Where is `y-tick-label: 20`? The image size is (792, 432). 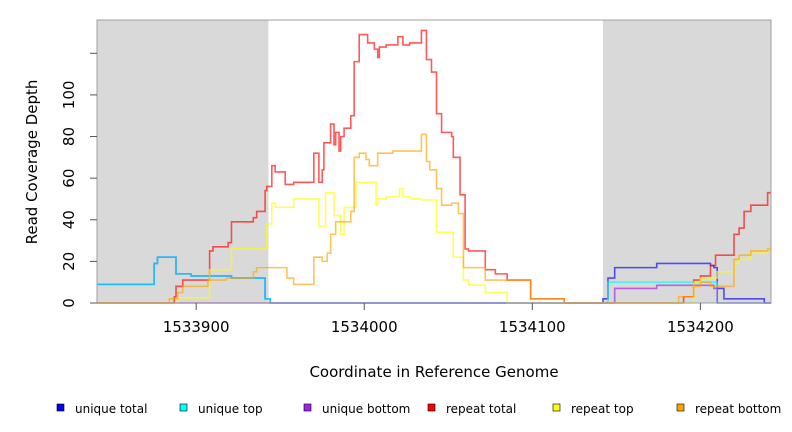
y-tick-label: 20 is located at coordinates (69, 261).